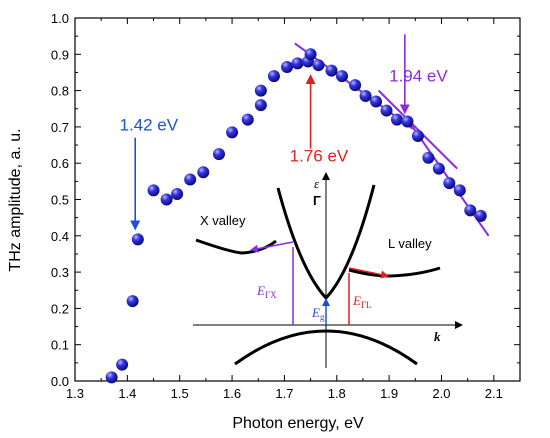  I want to click on gamma-x-energy-label: EΓX, so click(266, 291).